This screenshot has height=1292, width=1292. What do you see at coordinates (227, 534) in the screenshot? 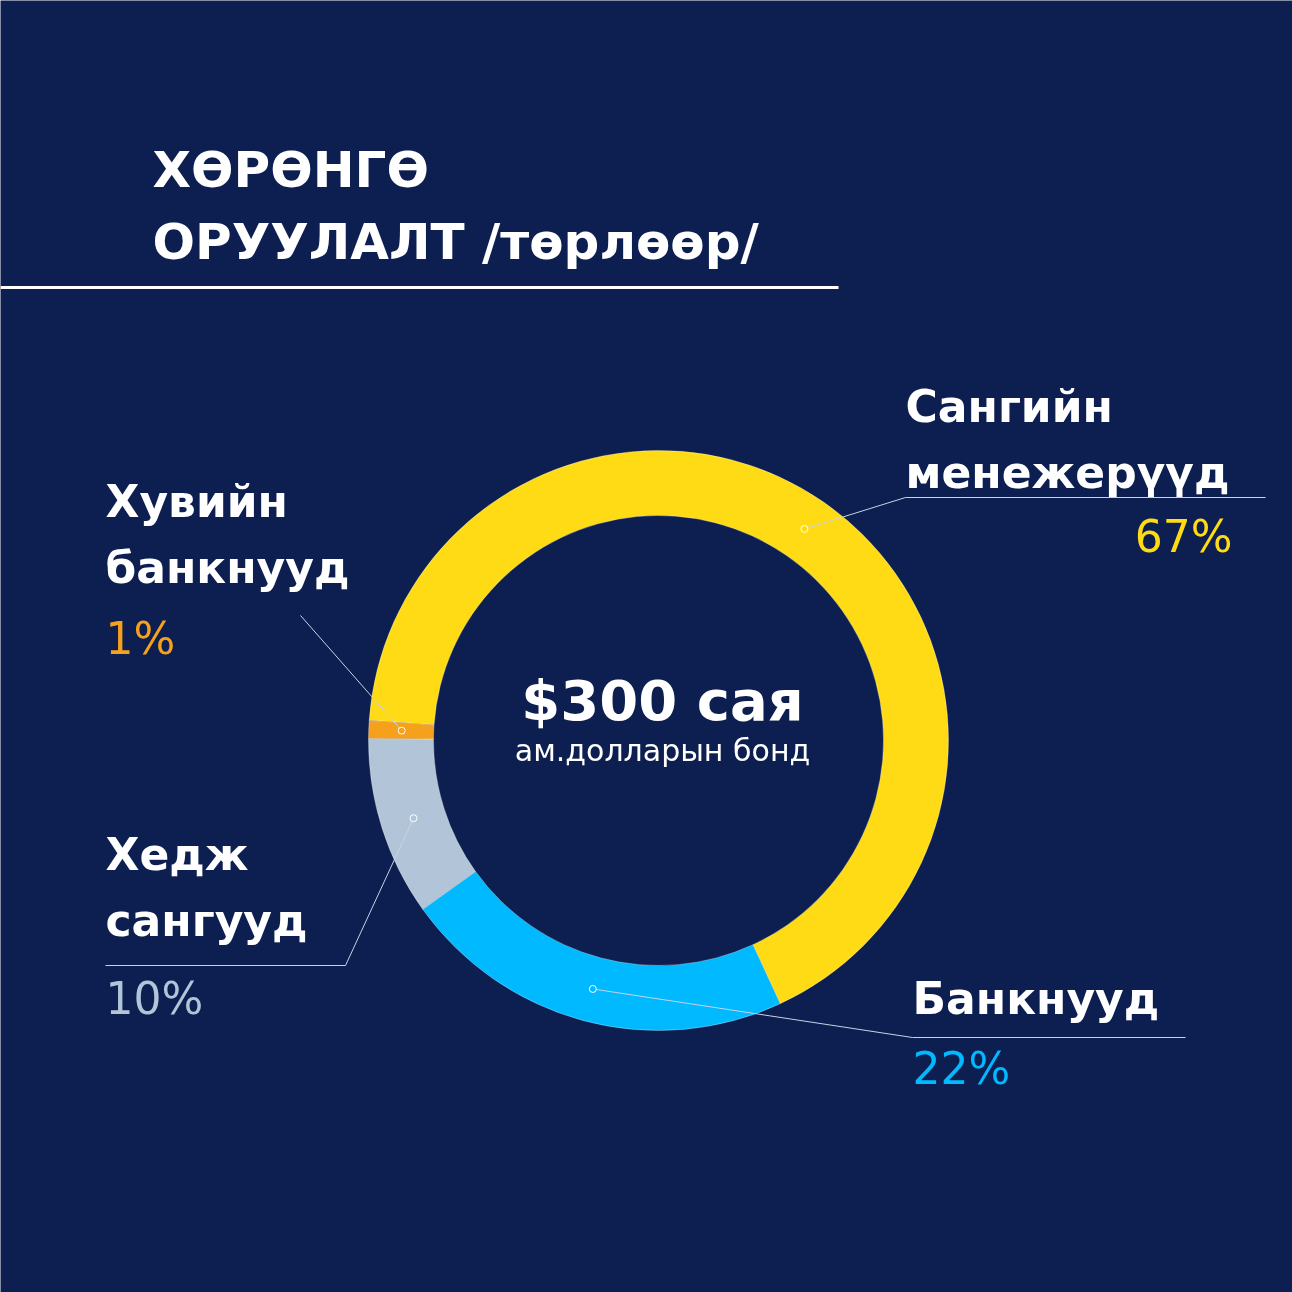
I see `slice-label: Хувийн банкнууд` at bounding box center [227, 534].